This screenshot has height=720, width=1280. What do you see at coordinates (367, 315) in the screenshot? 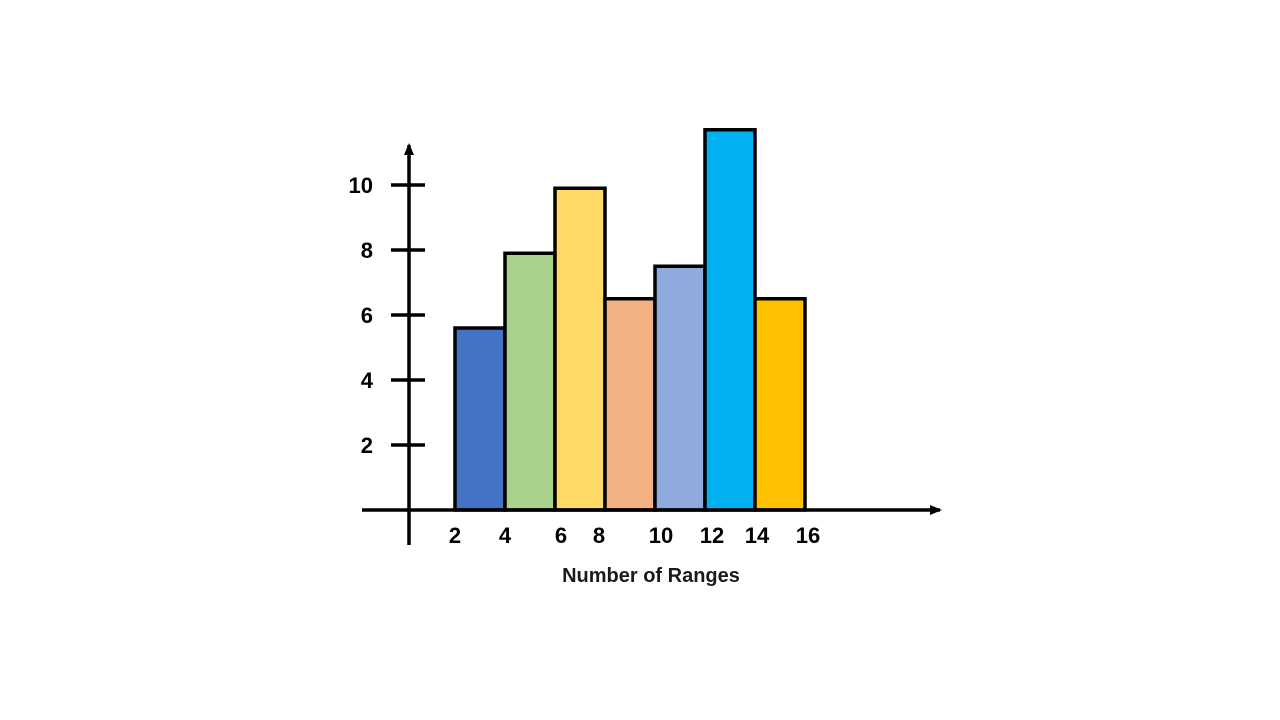
I see `y-tick-label-6: 6` at bounding box center [367, 315].